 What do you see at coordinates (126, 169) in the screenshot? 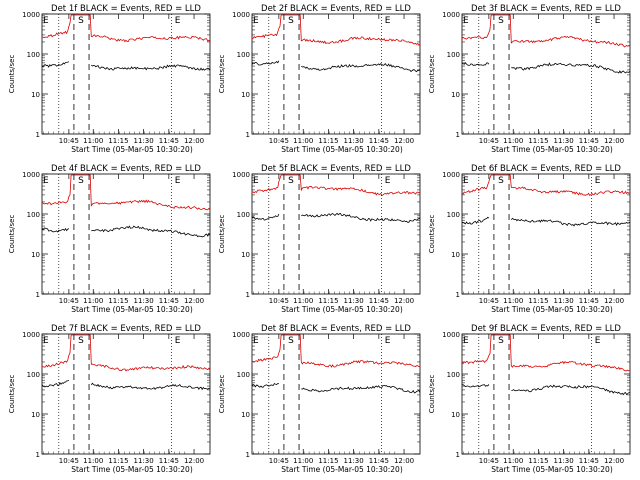
I see `panel-title: Det 4f BLACK = Events, RED = LLD` at bounding box center [126, 169].